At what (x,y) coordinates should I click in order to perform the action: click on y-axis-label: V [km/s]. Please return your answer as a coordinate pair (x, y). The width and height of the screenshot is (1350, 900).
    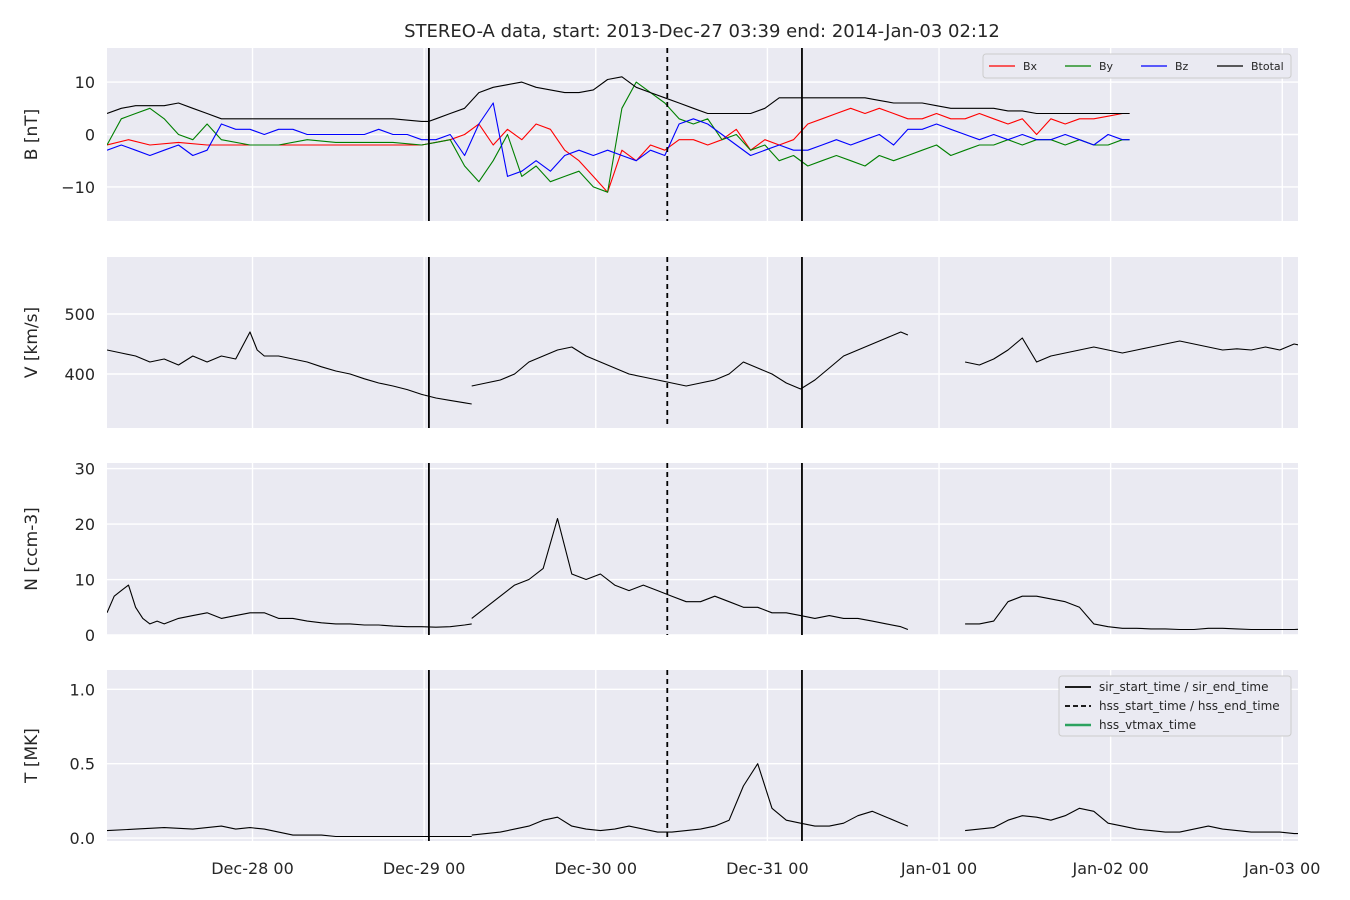
    Looking at the image, I should click on (32, 342).